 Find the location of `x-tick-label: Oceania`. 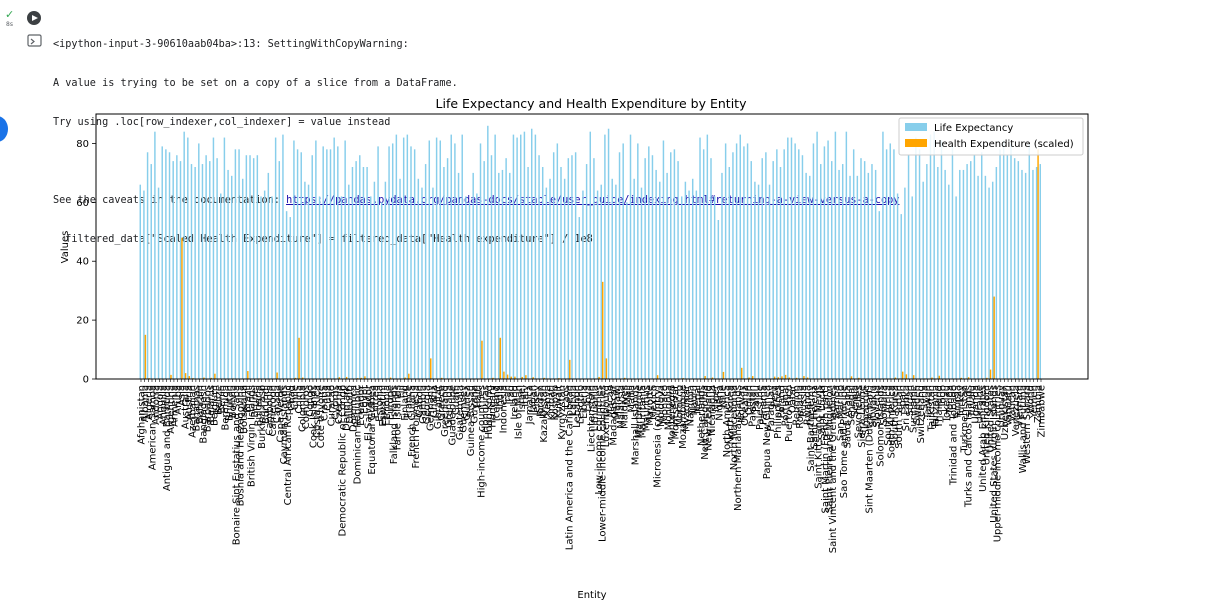

x-tick-label: Oceania is located at coordinates (745, 405).